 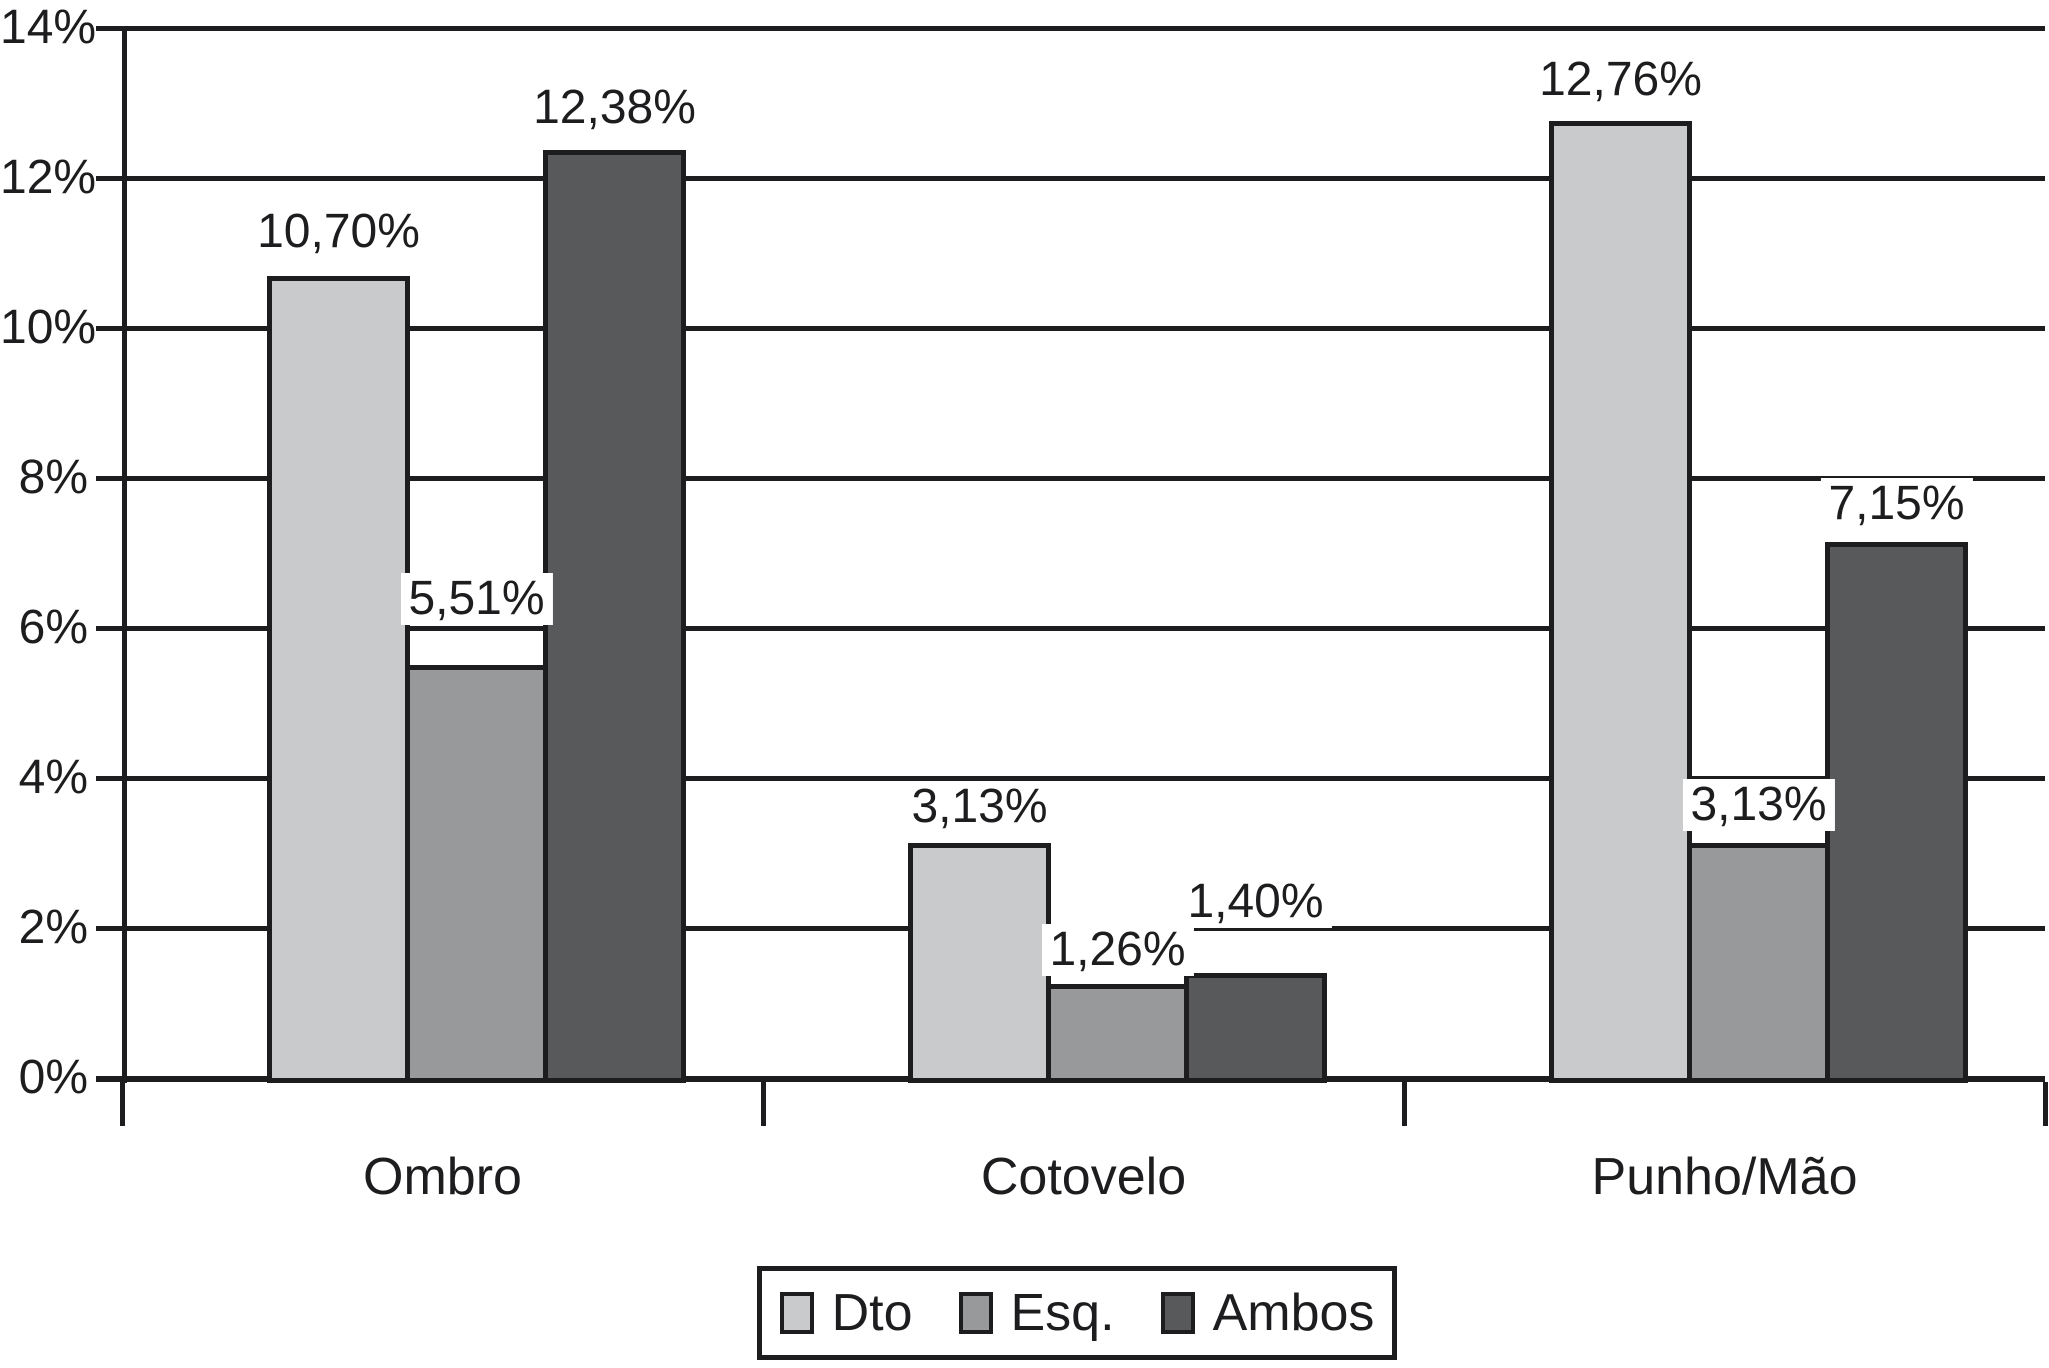 I want to click on bar-dto-cotovelo, so click(x=979, y=963).